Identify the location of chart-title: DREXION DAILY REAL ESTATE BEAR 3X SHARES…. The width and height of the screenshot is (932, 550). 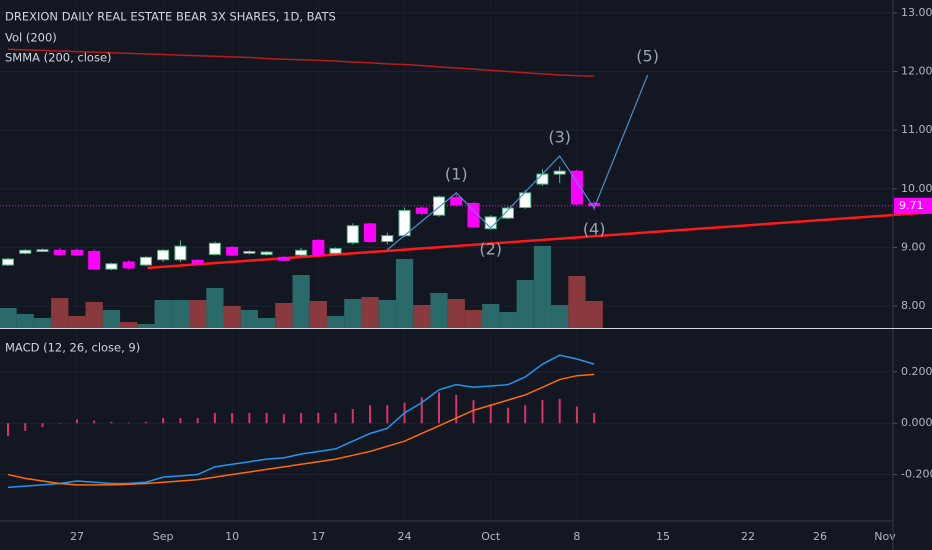
(170, 17).